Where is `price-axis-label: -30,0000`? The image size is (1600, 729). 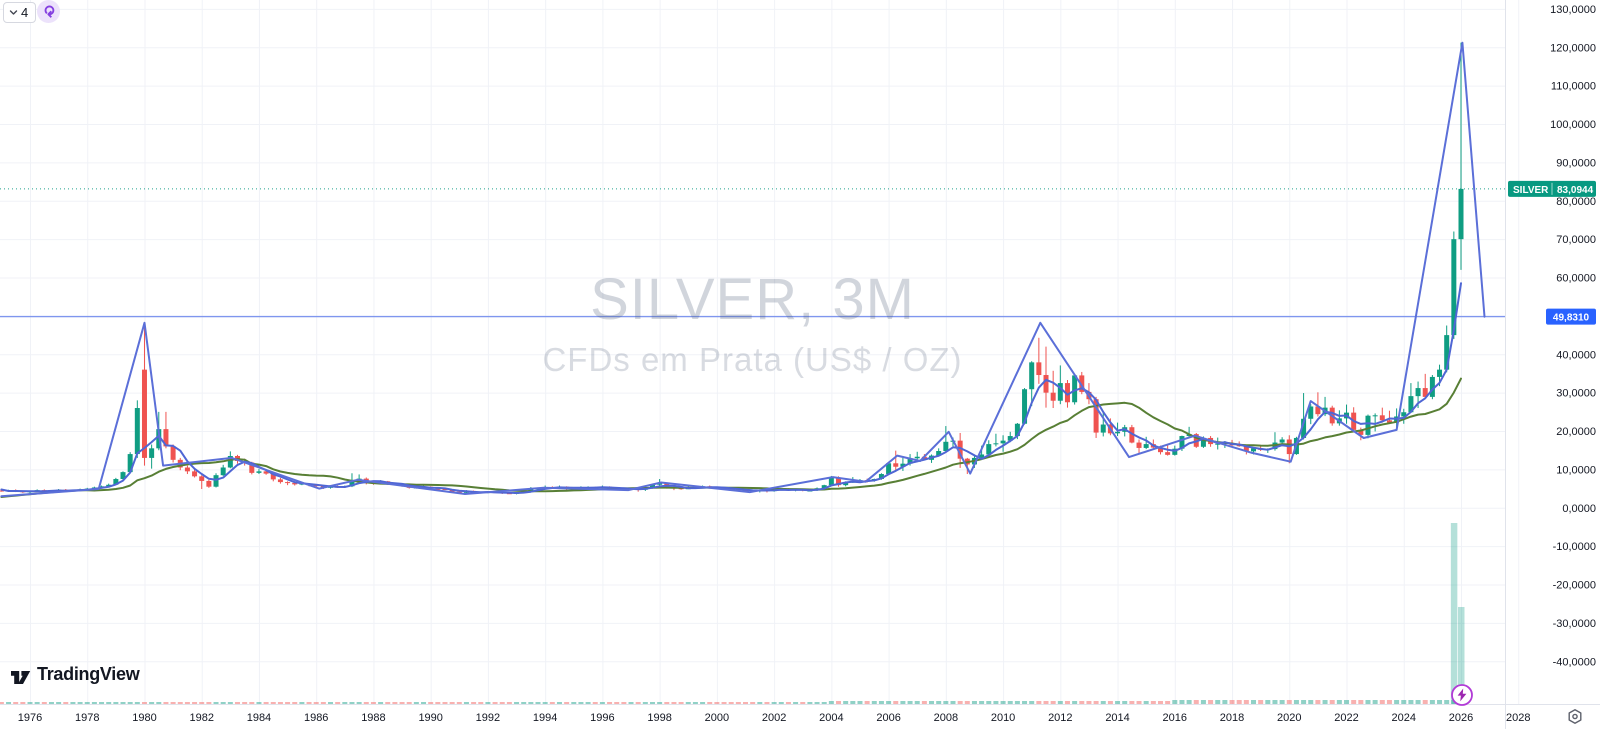 price-axis-label: -30,0000 is located at coordinates (1574, 624).